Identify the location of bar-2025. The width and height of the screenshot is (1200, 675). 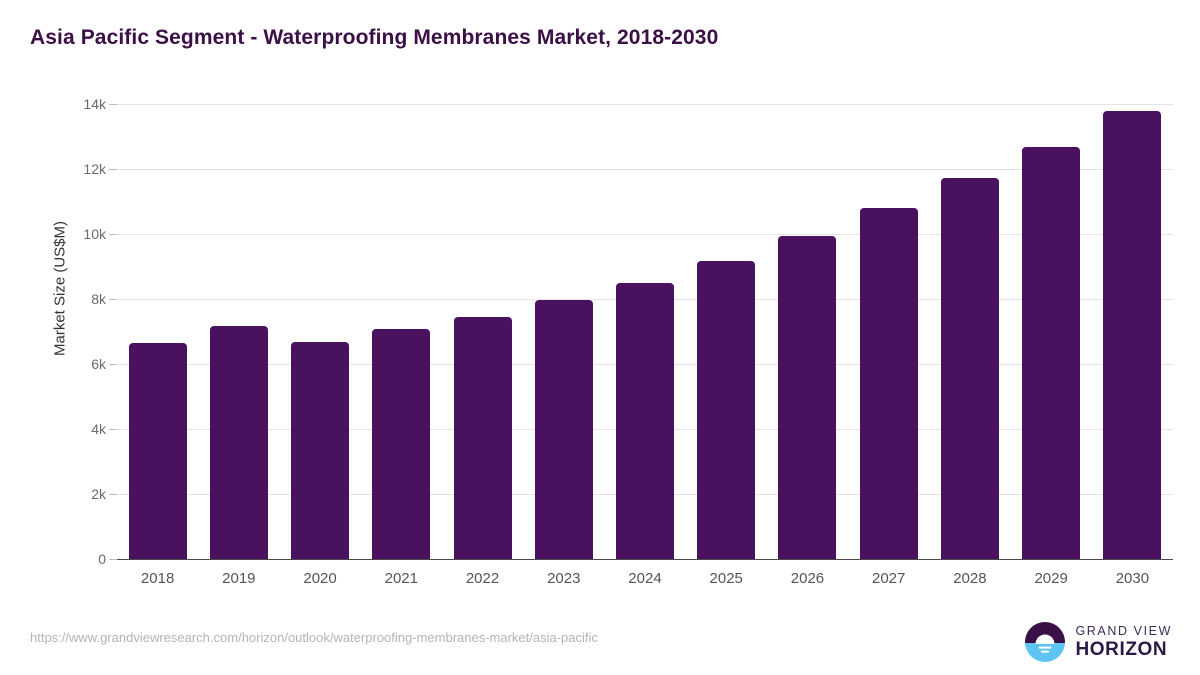
(726, 409).